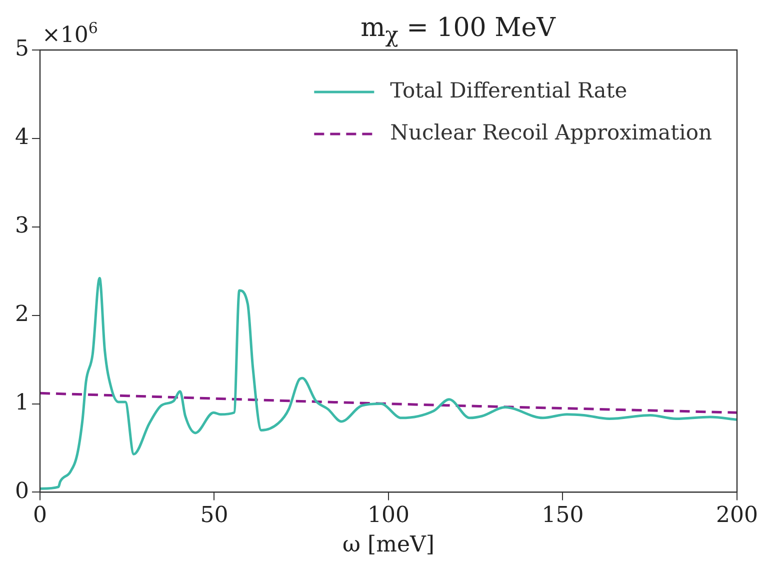  I want to click on x-tick-label: 100, so click(389, 515).